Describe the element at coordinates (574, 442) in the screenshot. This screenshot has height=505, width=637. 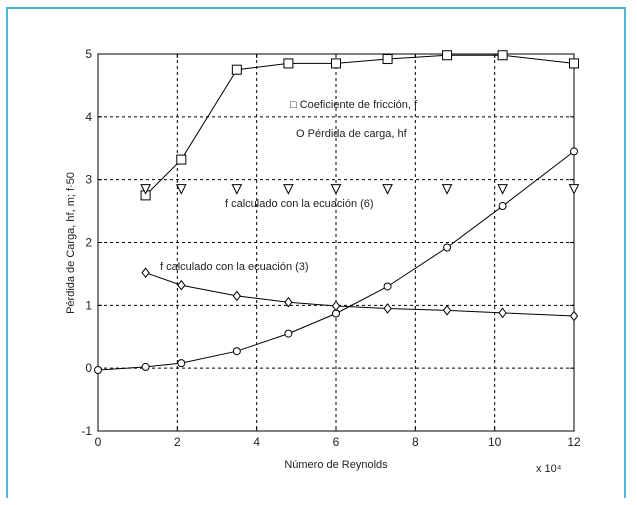
I see `x-tick-label: 12` at that location.